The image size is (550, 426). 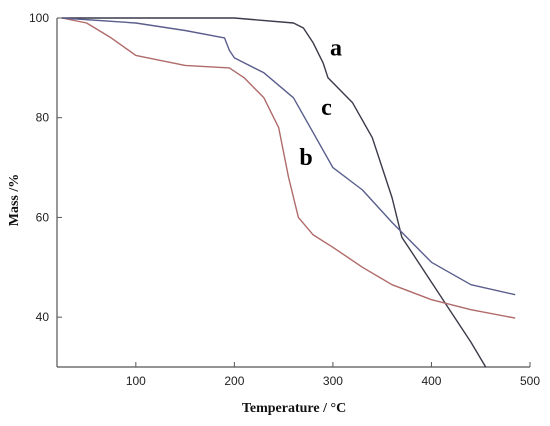 I want to click on x-tick-label: 400, so click(x=431, y=381).